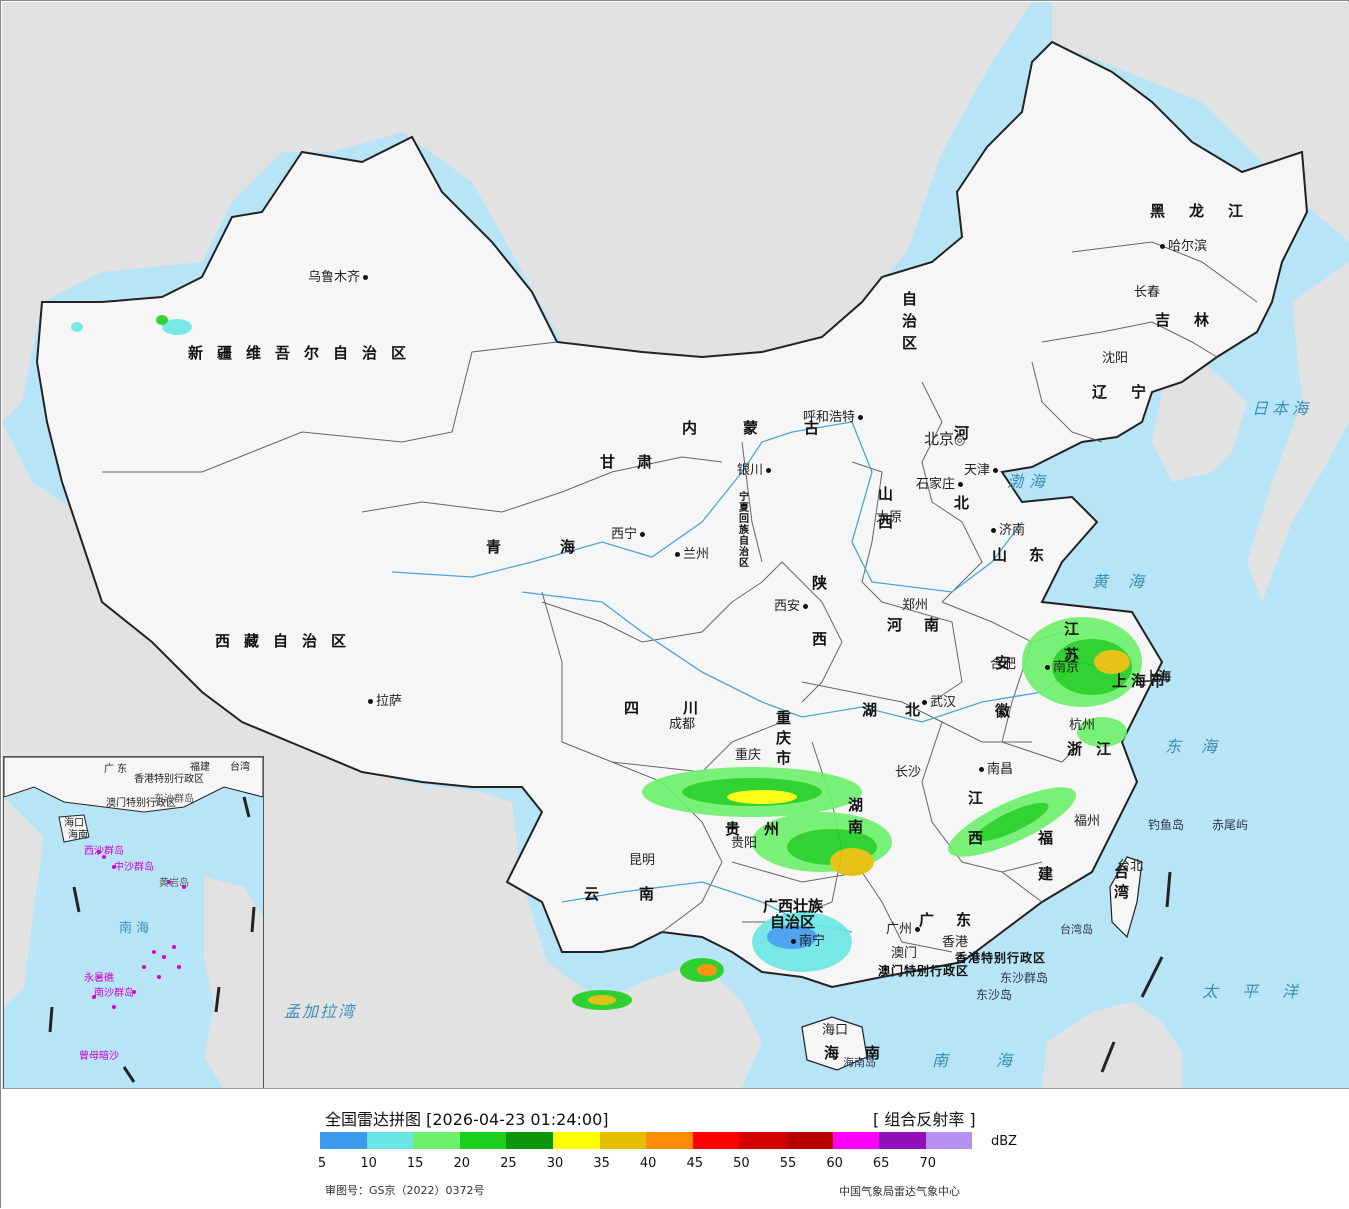  I want to click on city-hefei: 合肥, so click(1003, 664).